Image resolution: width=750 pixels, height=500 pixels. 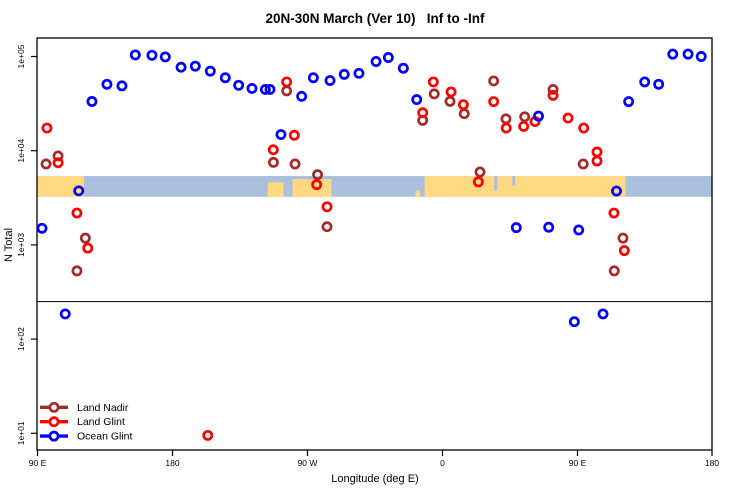 What do you see at coordinates (308, 463) in the screenshot?
I see `x-tick-label: 90 W` at bounding box center [308, 463].